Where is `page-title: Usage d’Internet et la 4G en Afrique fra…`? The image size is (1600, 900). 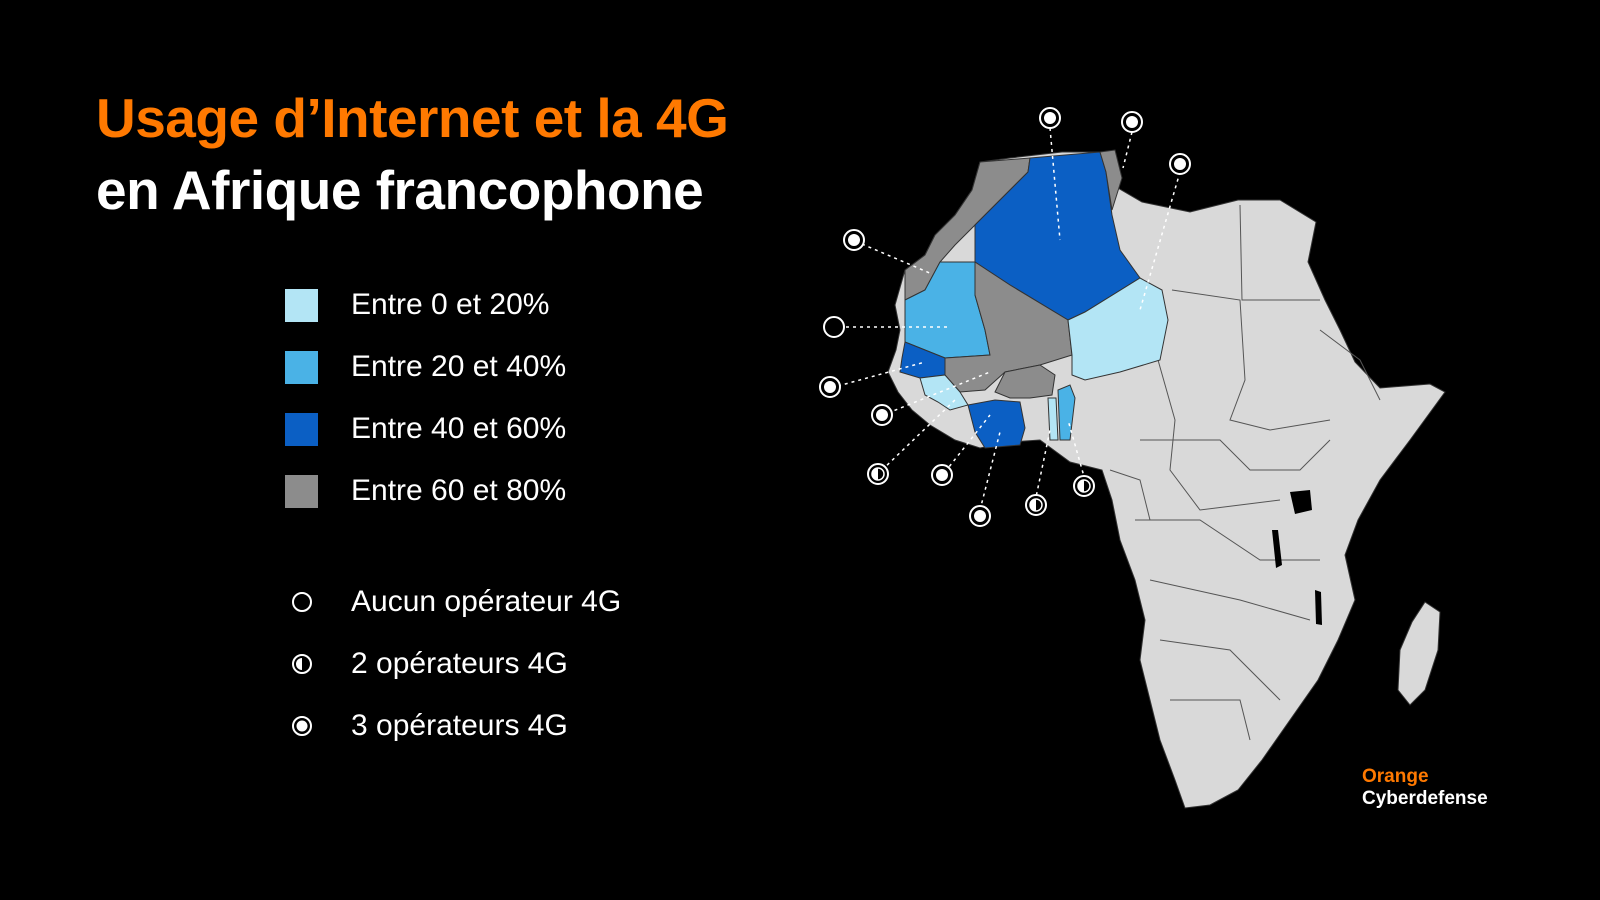 page-title: Usage d’Internet et la 4G en Afrique fra… is located at coordinates (412, 154).